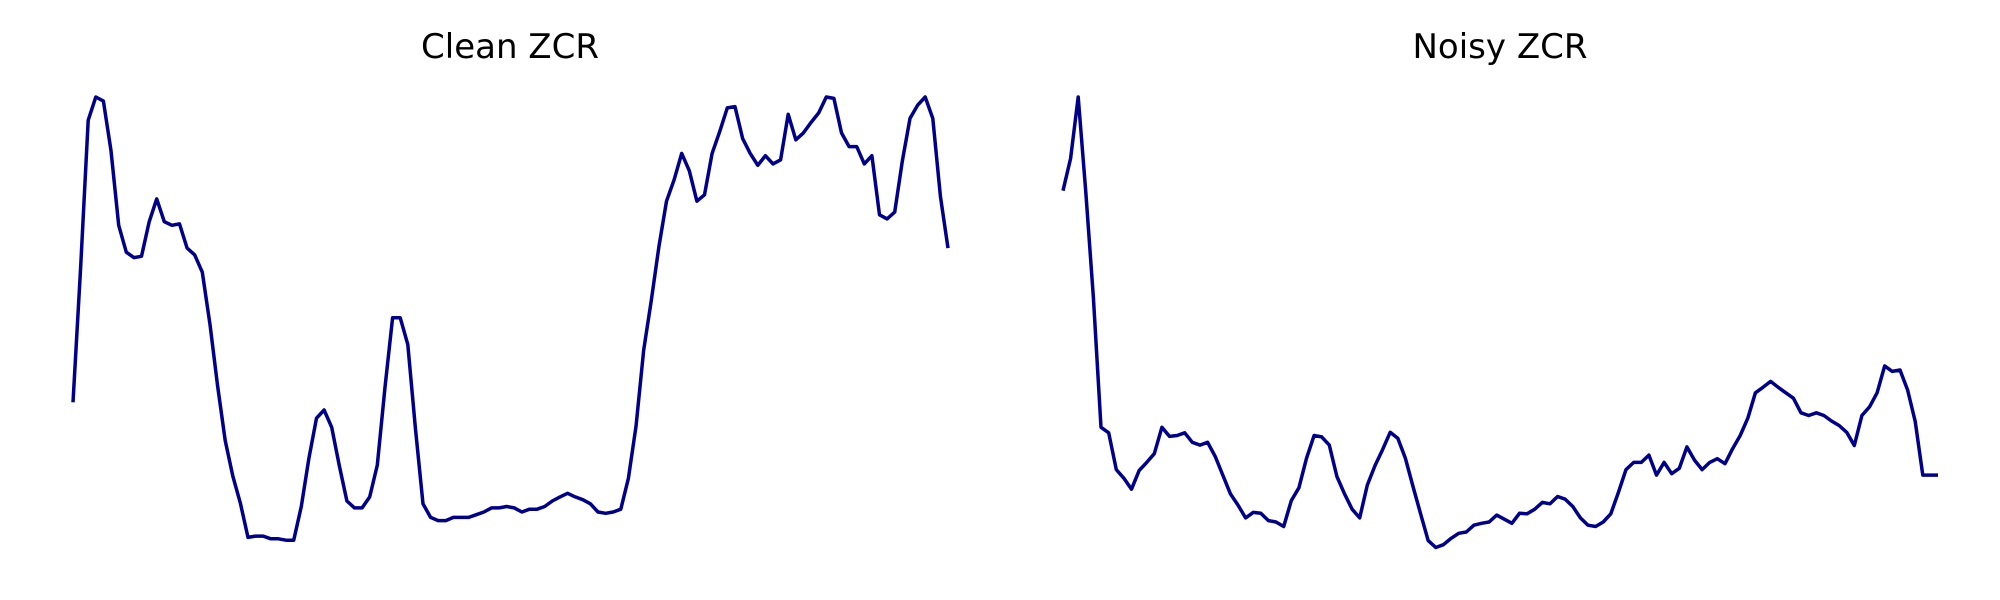 Image resolution: width=2000 pixels, height=600 pixels. What do you see at coordinates (510, 47) in the screenshot?
I see `chart-title: Clean ZCR` at bounding box center [510, 47].